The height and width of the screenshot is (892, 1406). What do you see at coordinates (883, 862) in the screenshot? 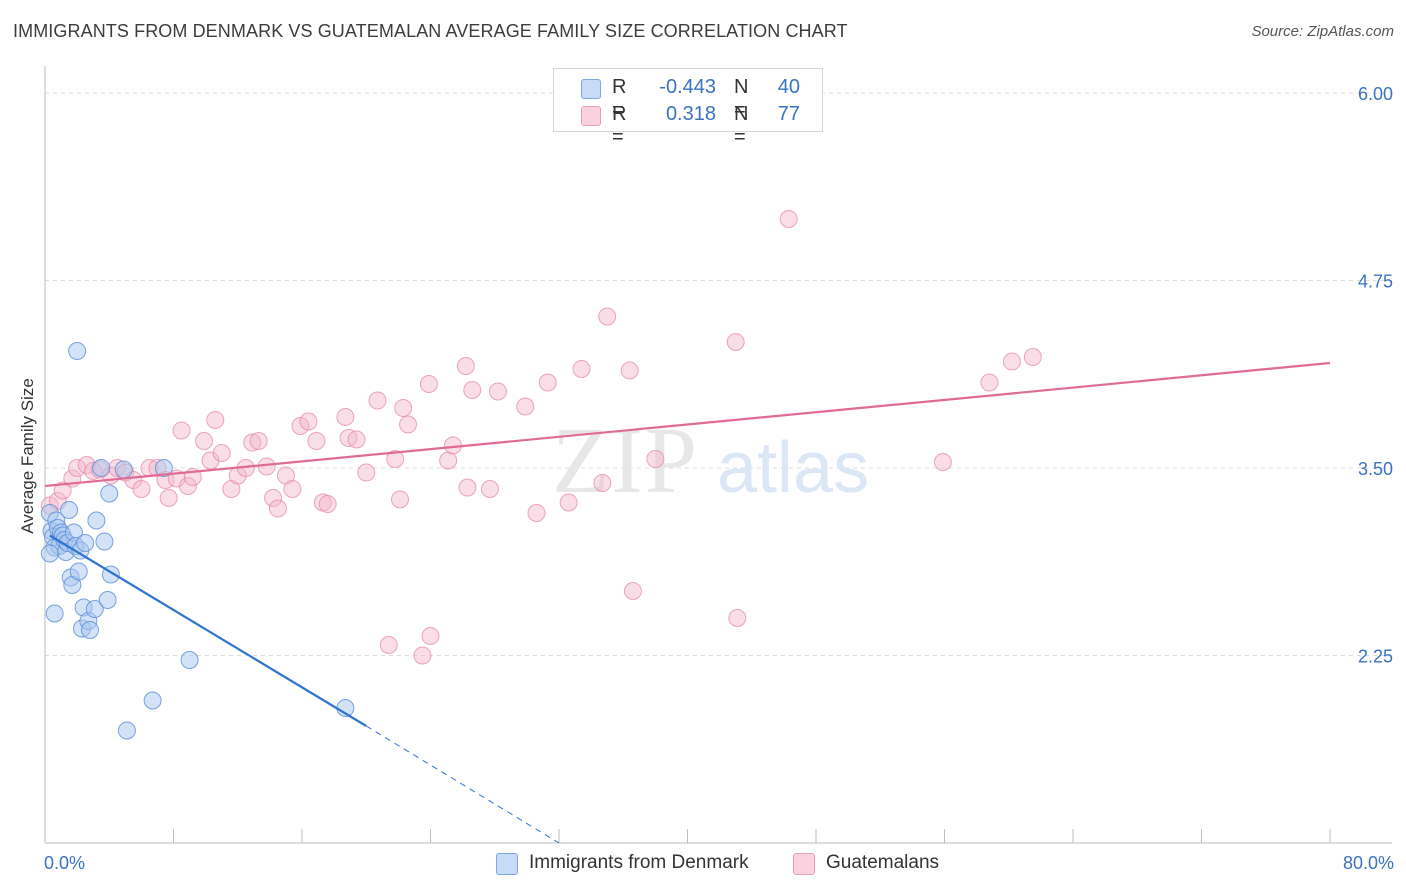
I see `legend-label-guatemalans: Guatemalans` at bounding box center [883, 862].